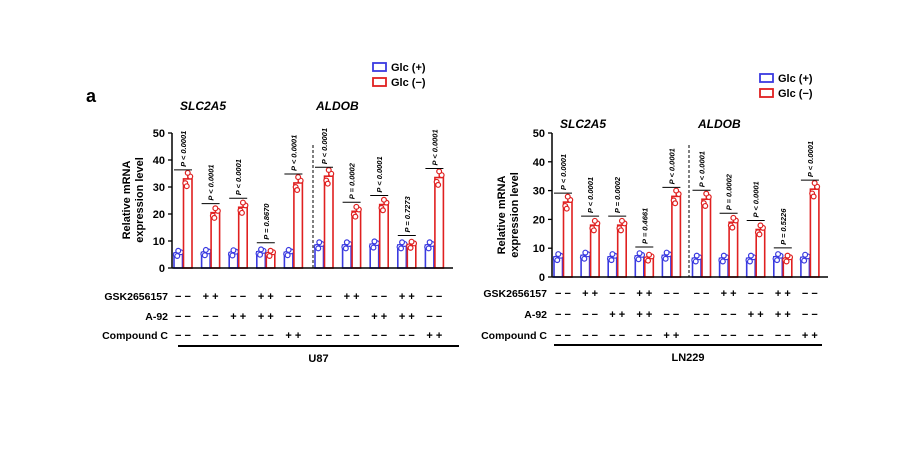  What do you see at coordinates (159, 215) in the screenshot?
I see `y-tick-label: 20` at bounding box center [159, 215].